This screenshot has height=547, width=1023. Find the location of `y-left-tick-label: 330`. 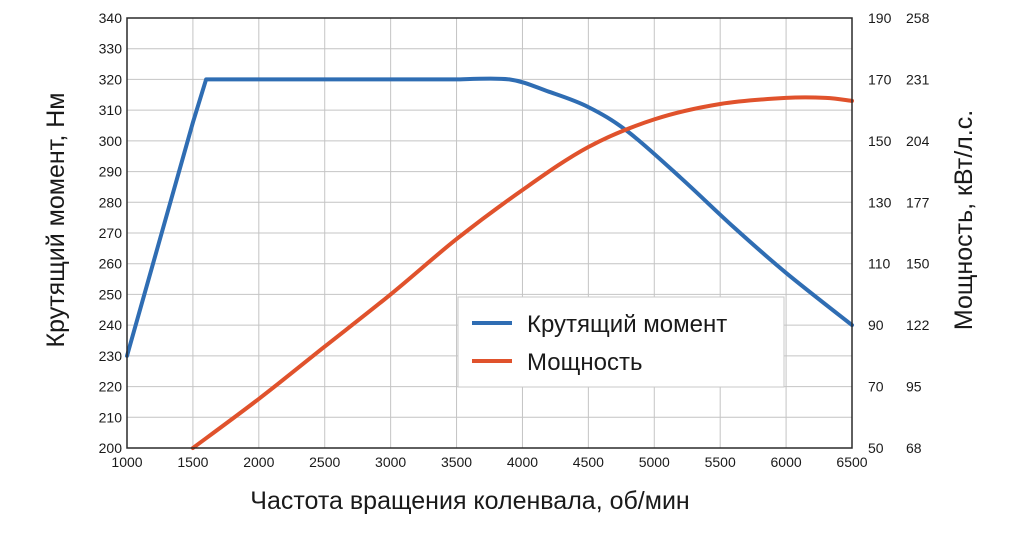

y-left-tick-label: 330 is located at coordinates (111, 49).